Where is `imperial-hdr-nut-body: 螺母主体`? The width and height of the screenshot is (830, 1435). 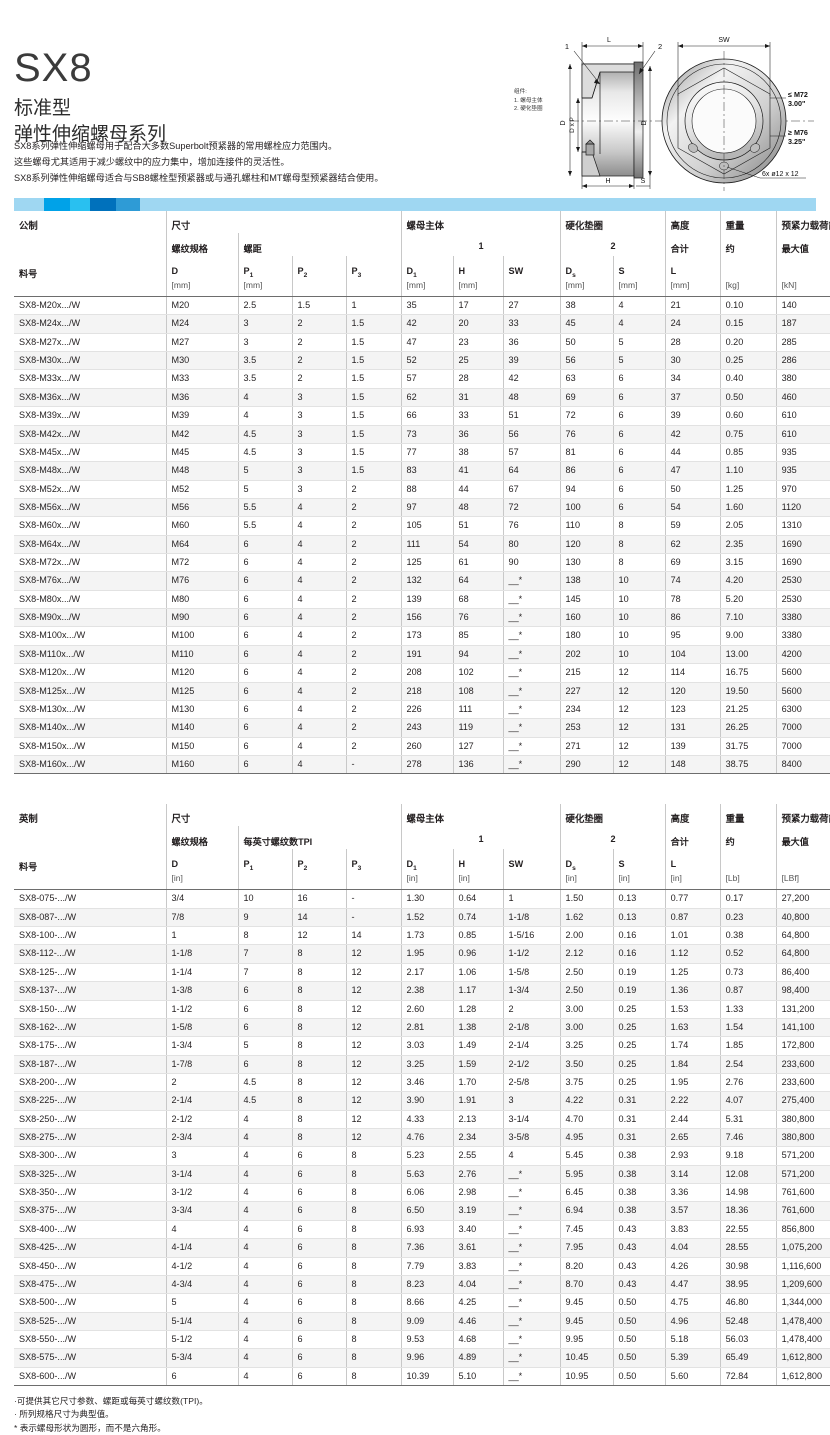
imperial-hdr-nut-body: 螺母主体 is located at coordinates (480, 815).